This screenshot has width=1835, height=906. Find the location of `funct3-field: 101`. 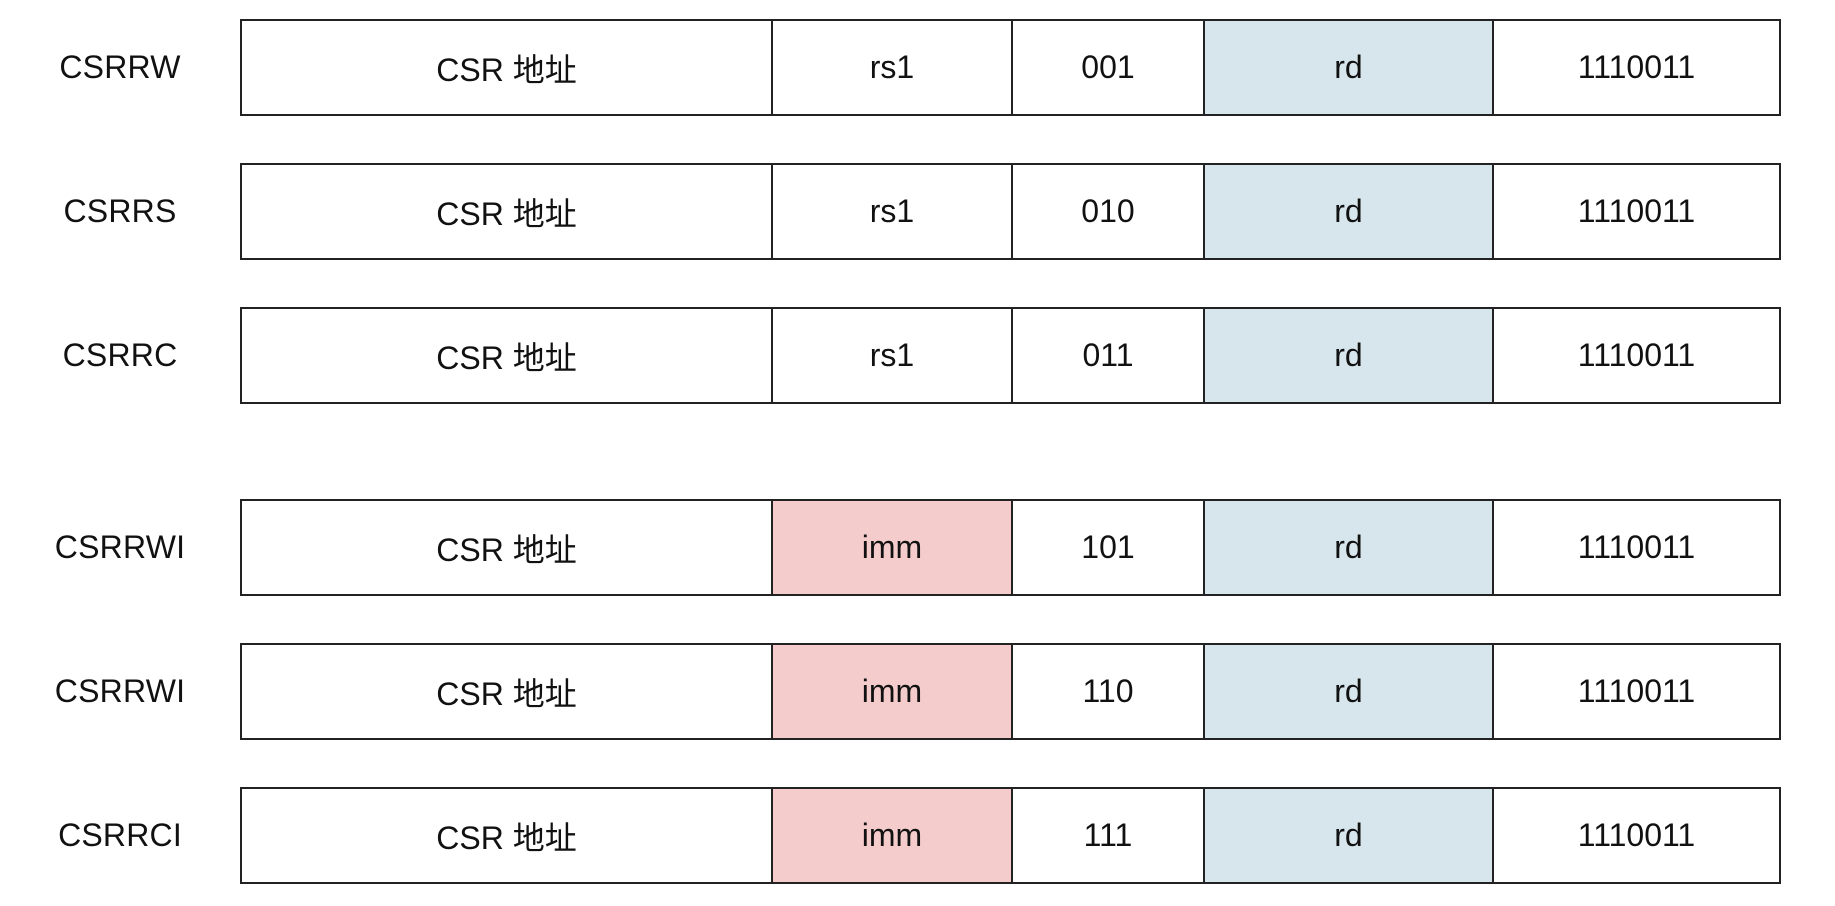

funct3-field: 101 is located at coordinates (1107, 547).